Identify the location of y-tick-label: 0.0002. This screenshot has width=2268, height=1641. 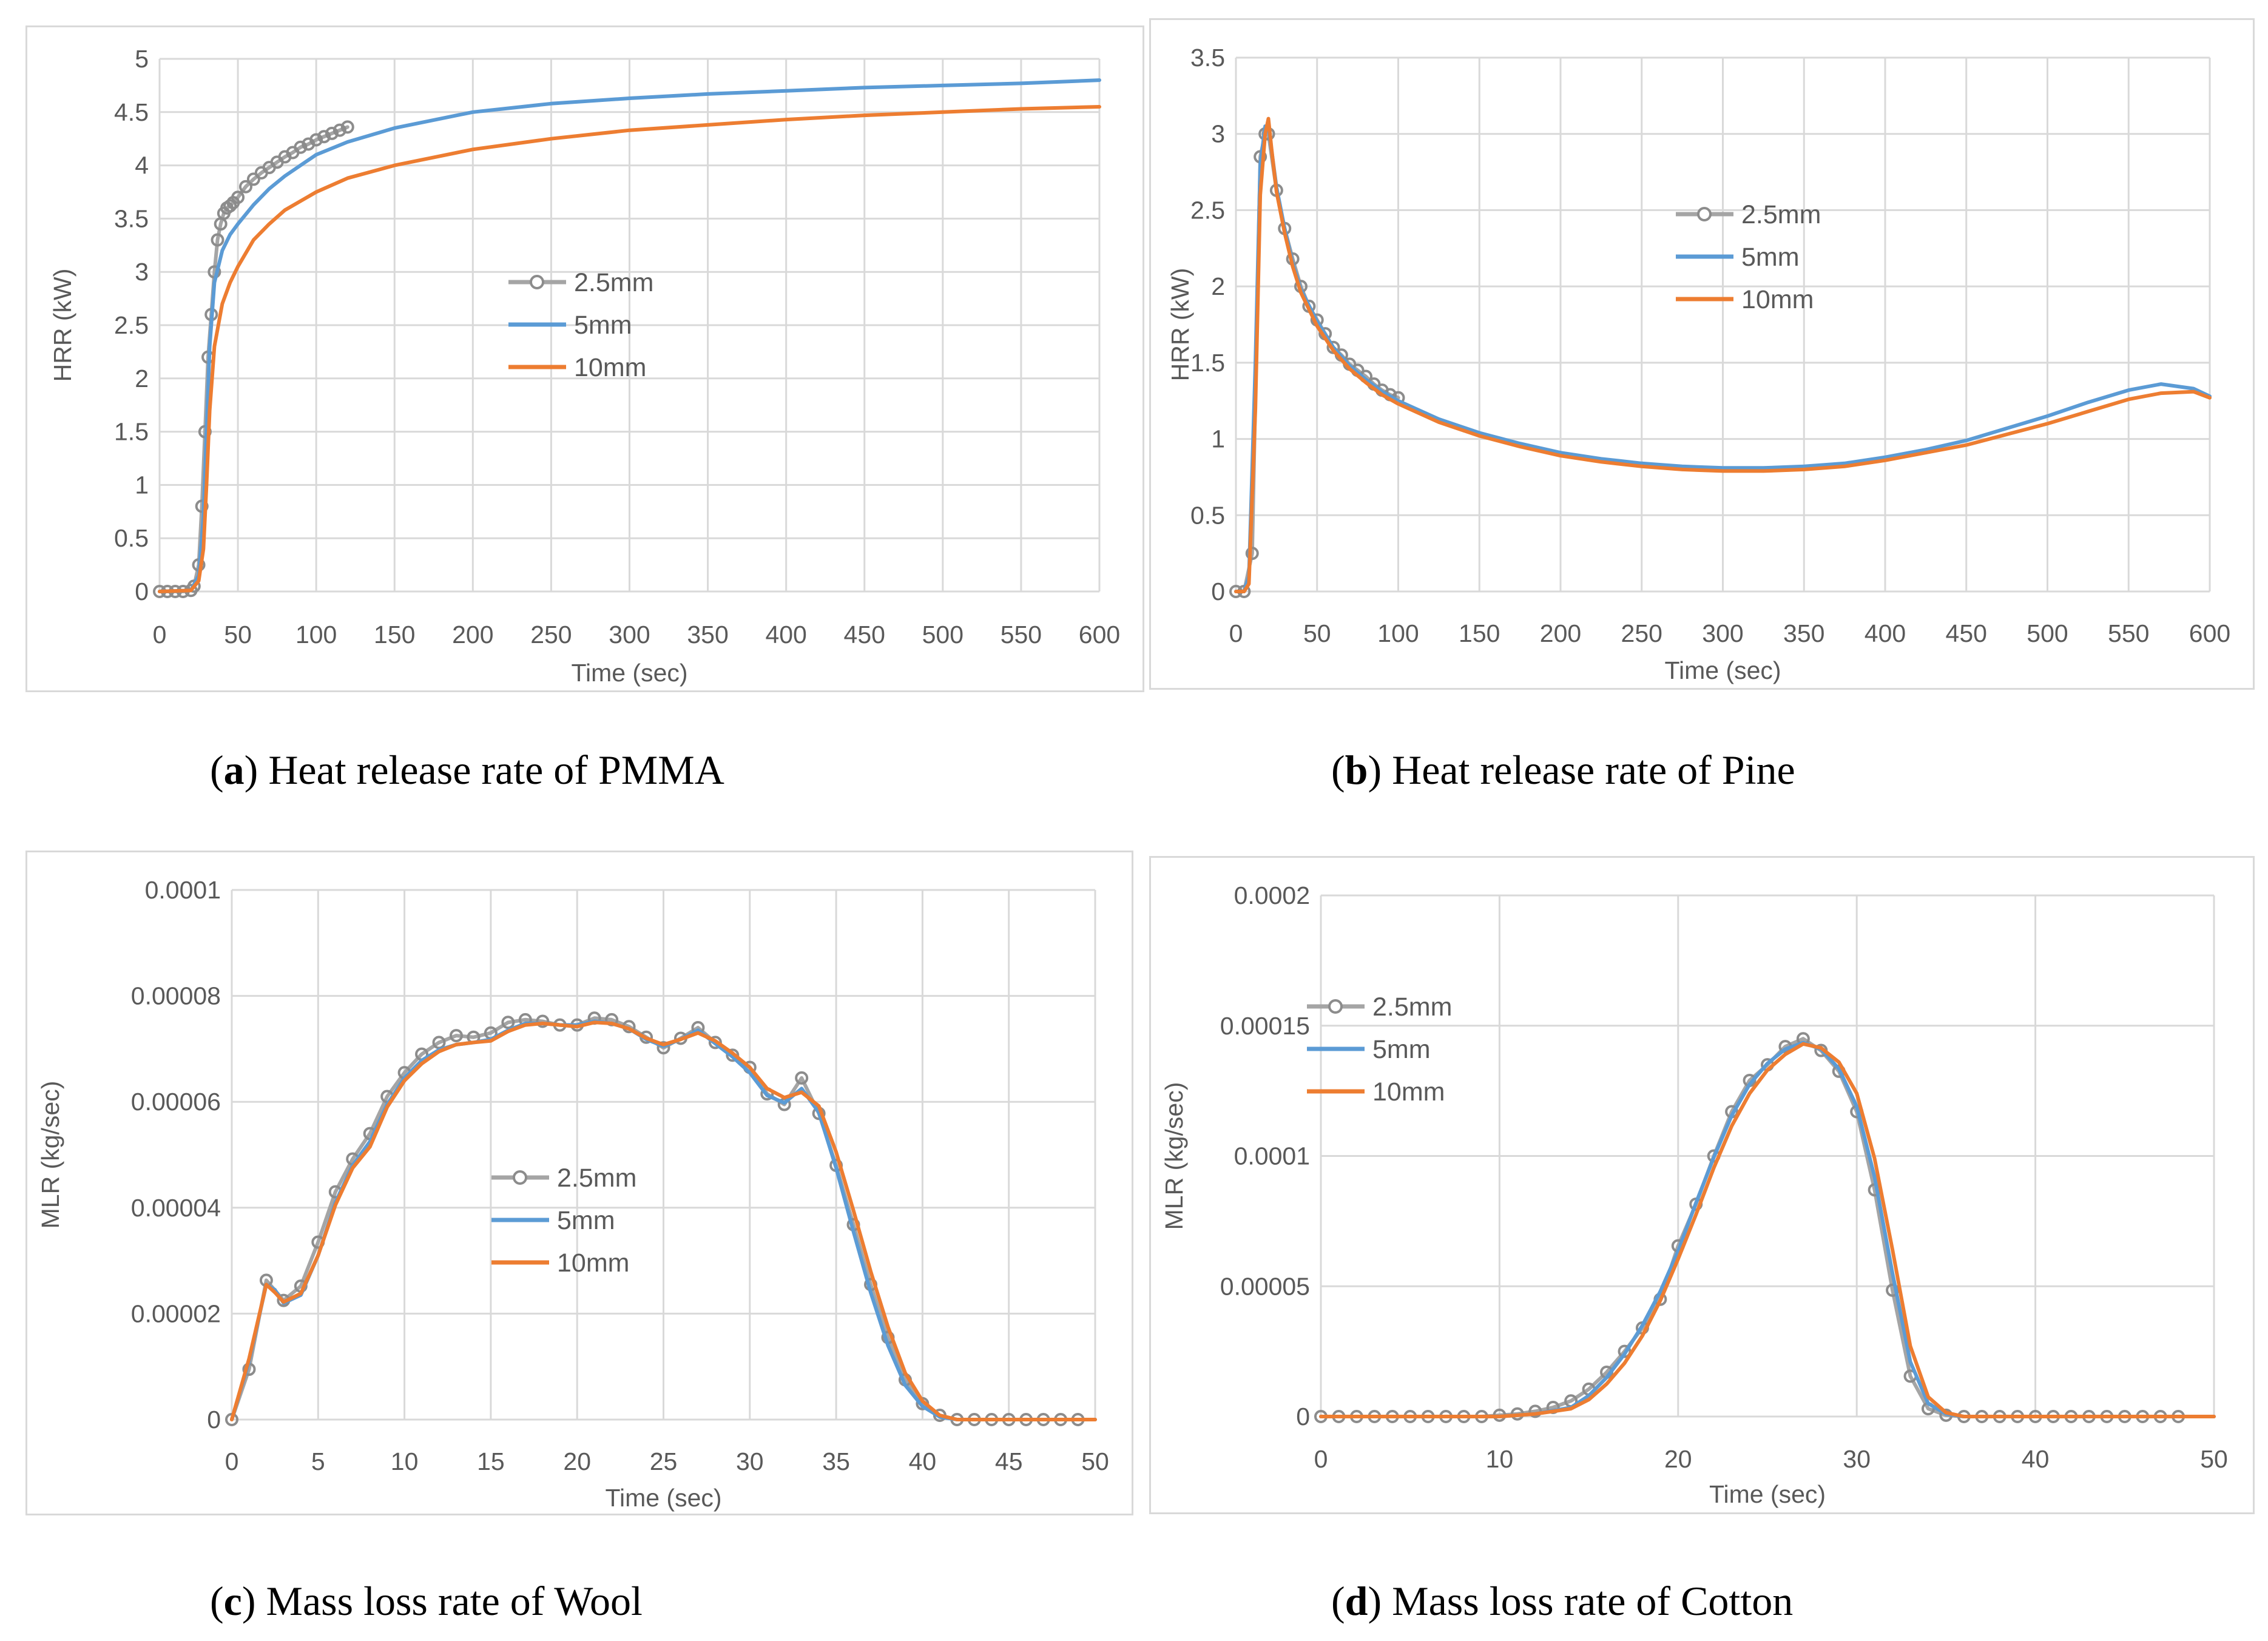
(1272, 895).